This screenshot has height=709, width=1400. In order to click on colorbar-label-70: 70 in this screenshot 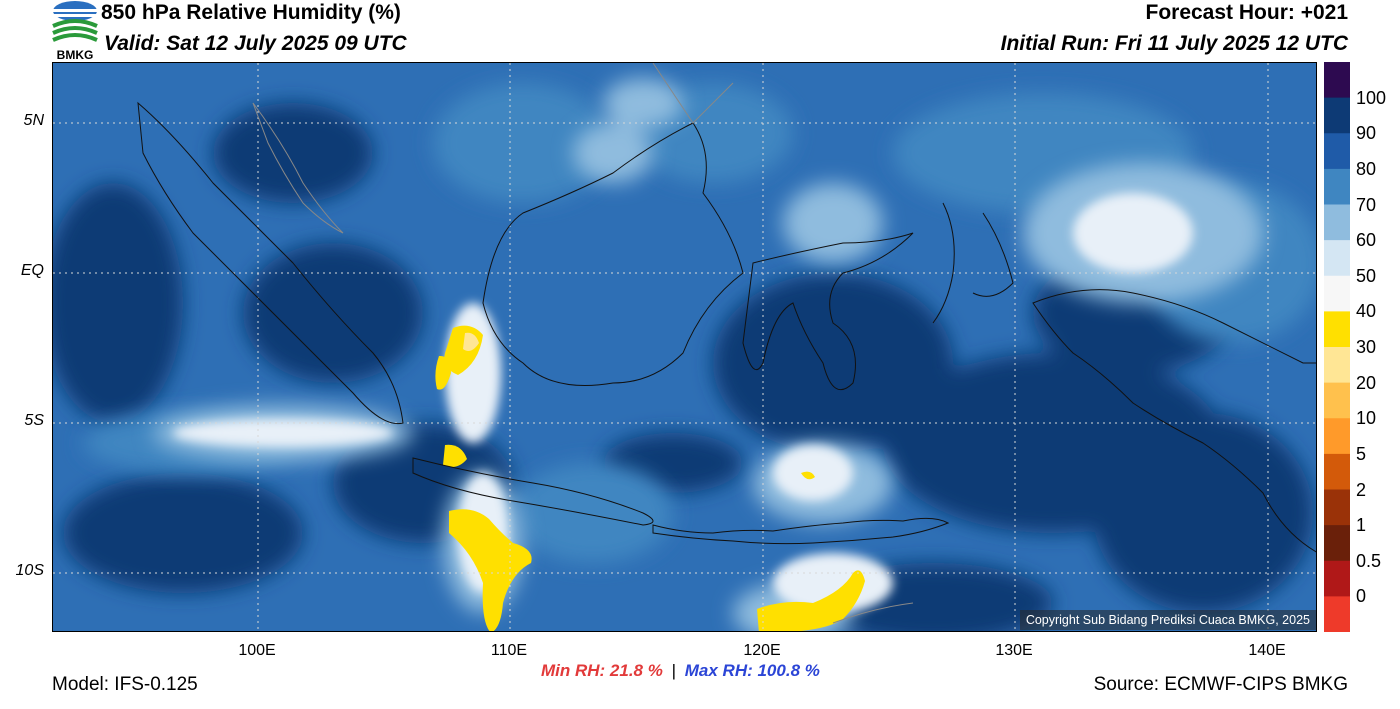, I will do `click(1366, 205)`.